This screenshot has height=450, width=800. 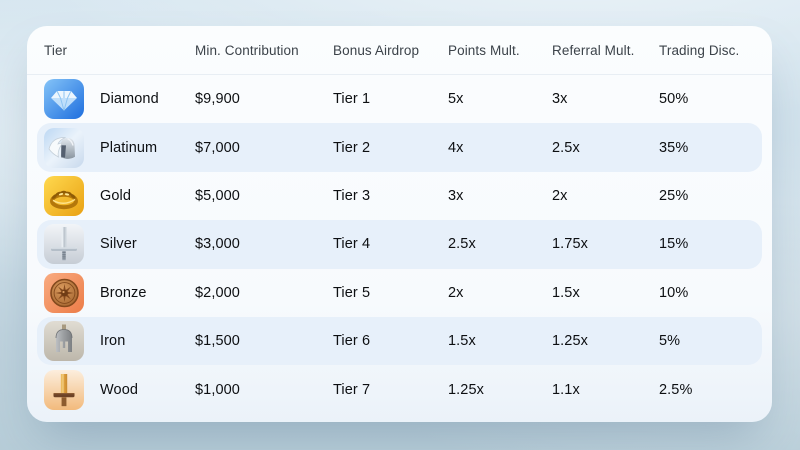 I want to click on column-header-trading-disc: Trading Disc., so click(x=699, y=50).